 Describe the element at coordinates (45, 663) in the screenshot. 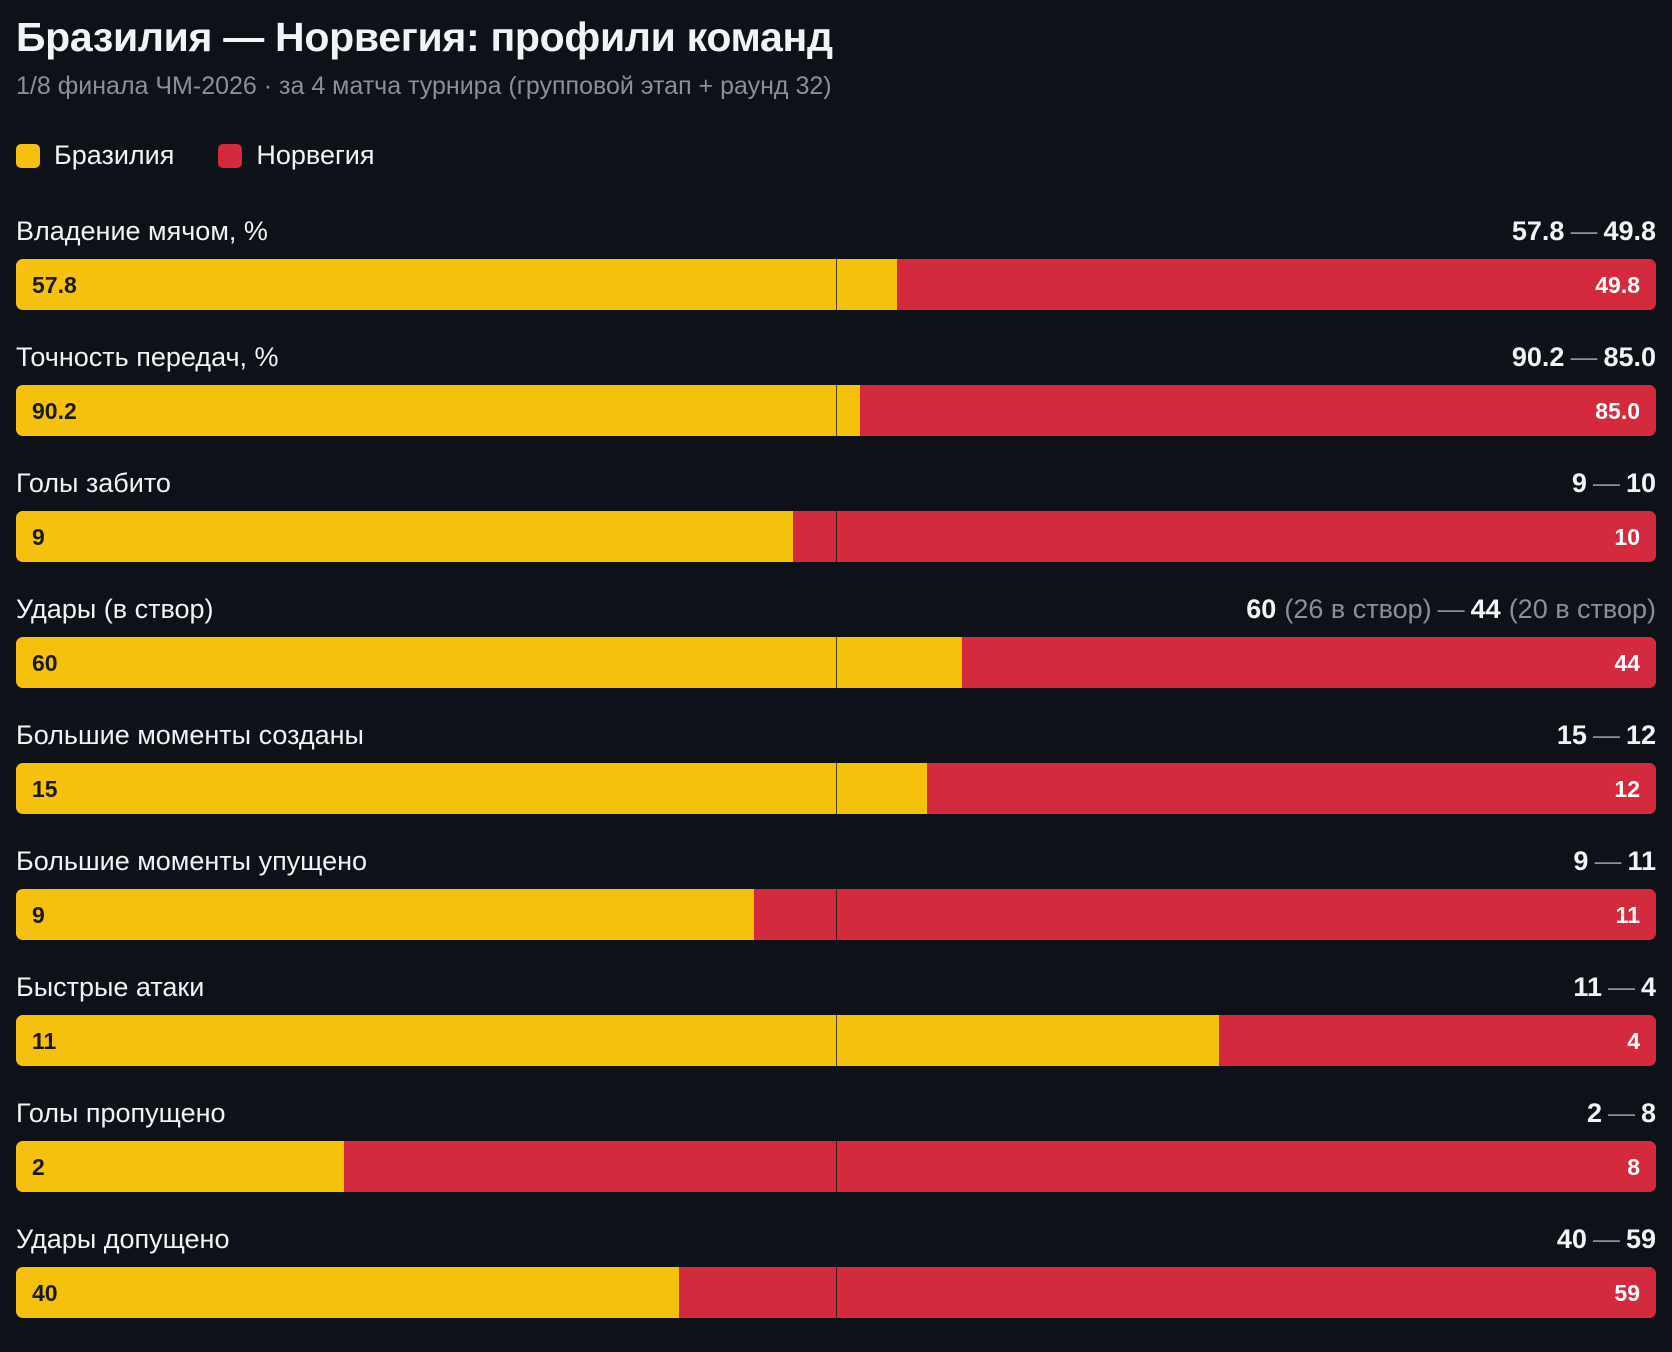

I see `bar-label-team-a: 60` at that location.